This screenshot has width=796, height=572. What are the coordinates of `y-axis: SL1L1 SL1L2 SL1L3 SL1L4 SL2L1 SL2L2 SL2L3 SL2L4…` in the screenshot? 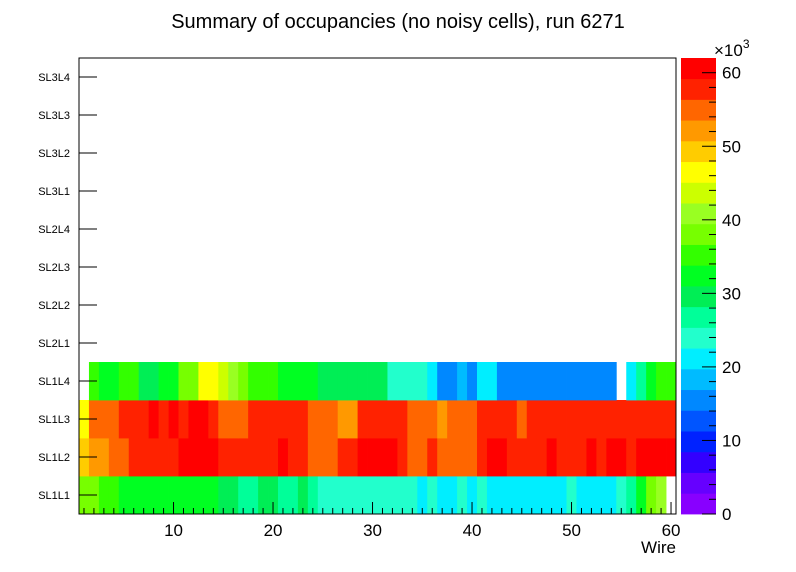 It's located at (67, 287).